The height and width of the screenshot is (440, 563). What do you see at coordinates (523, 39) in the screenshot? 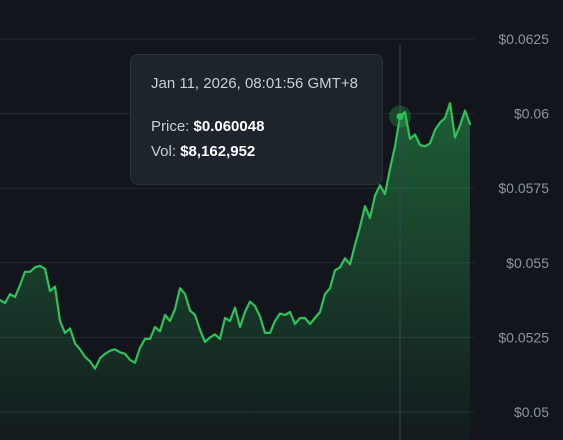
I see `y-tick-label: $0.0625` at bounding box center [523, 39].